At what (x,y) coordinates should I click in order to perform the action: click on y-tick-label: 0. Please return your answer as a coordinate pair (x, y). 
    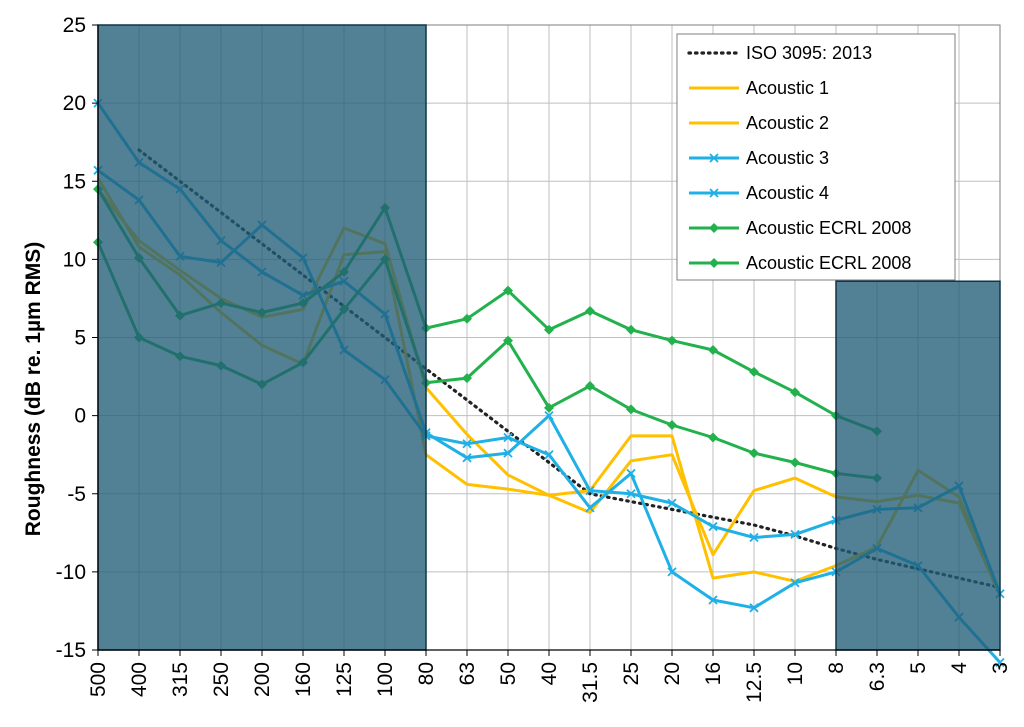
    Looking at the image, I should click on (80, 416).